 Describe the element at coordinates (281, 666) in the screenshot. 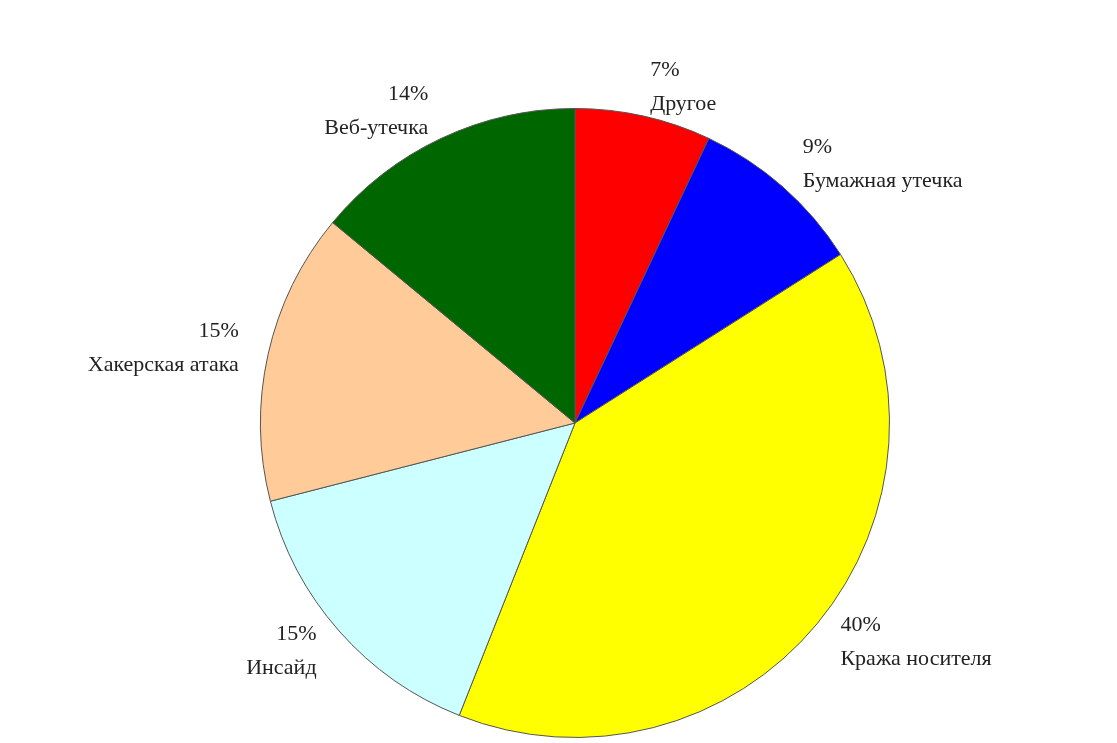

I see `slice-label: Инсайд` at that location.